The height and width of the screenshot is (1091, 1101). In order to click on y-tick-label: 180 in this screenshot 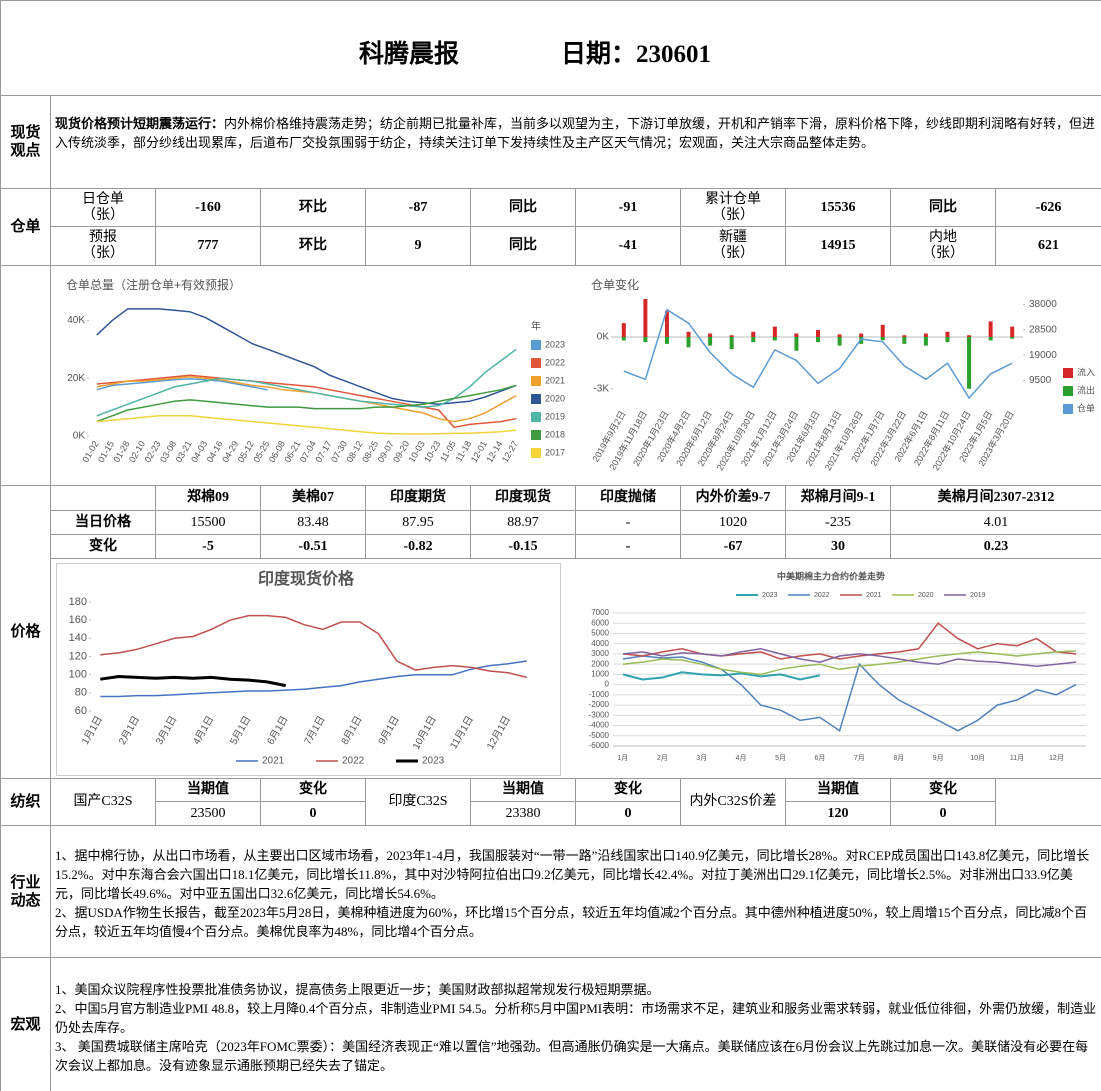, I will do `click(78, 602)`.